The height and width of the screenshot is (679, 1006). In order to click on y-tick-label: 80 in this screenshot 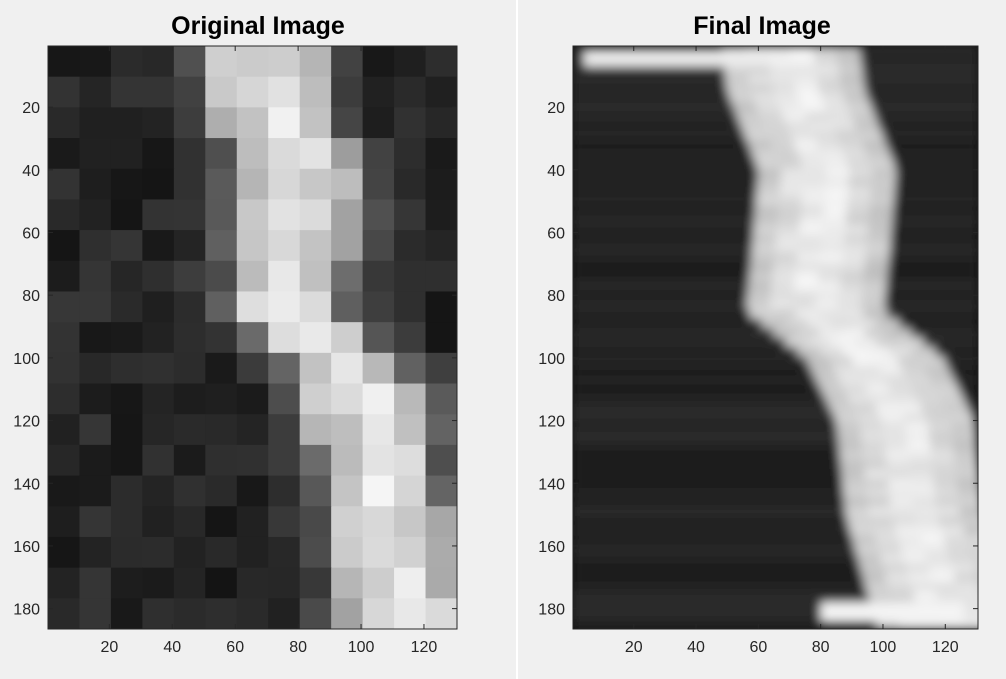, I will do `click(31, 296)`.